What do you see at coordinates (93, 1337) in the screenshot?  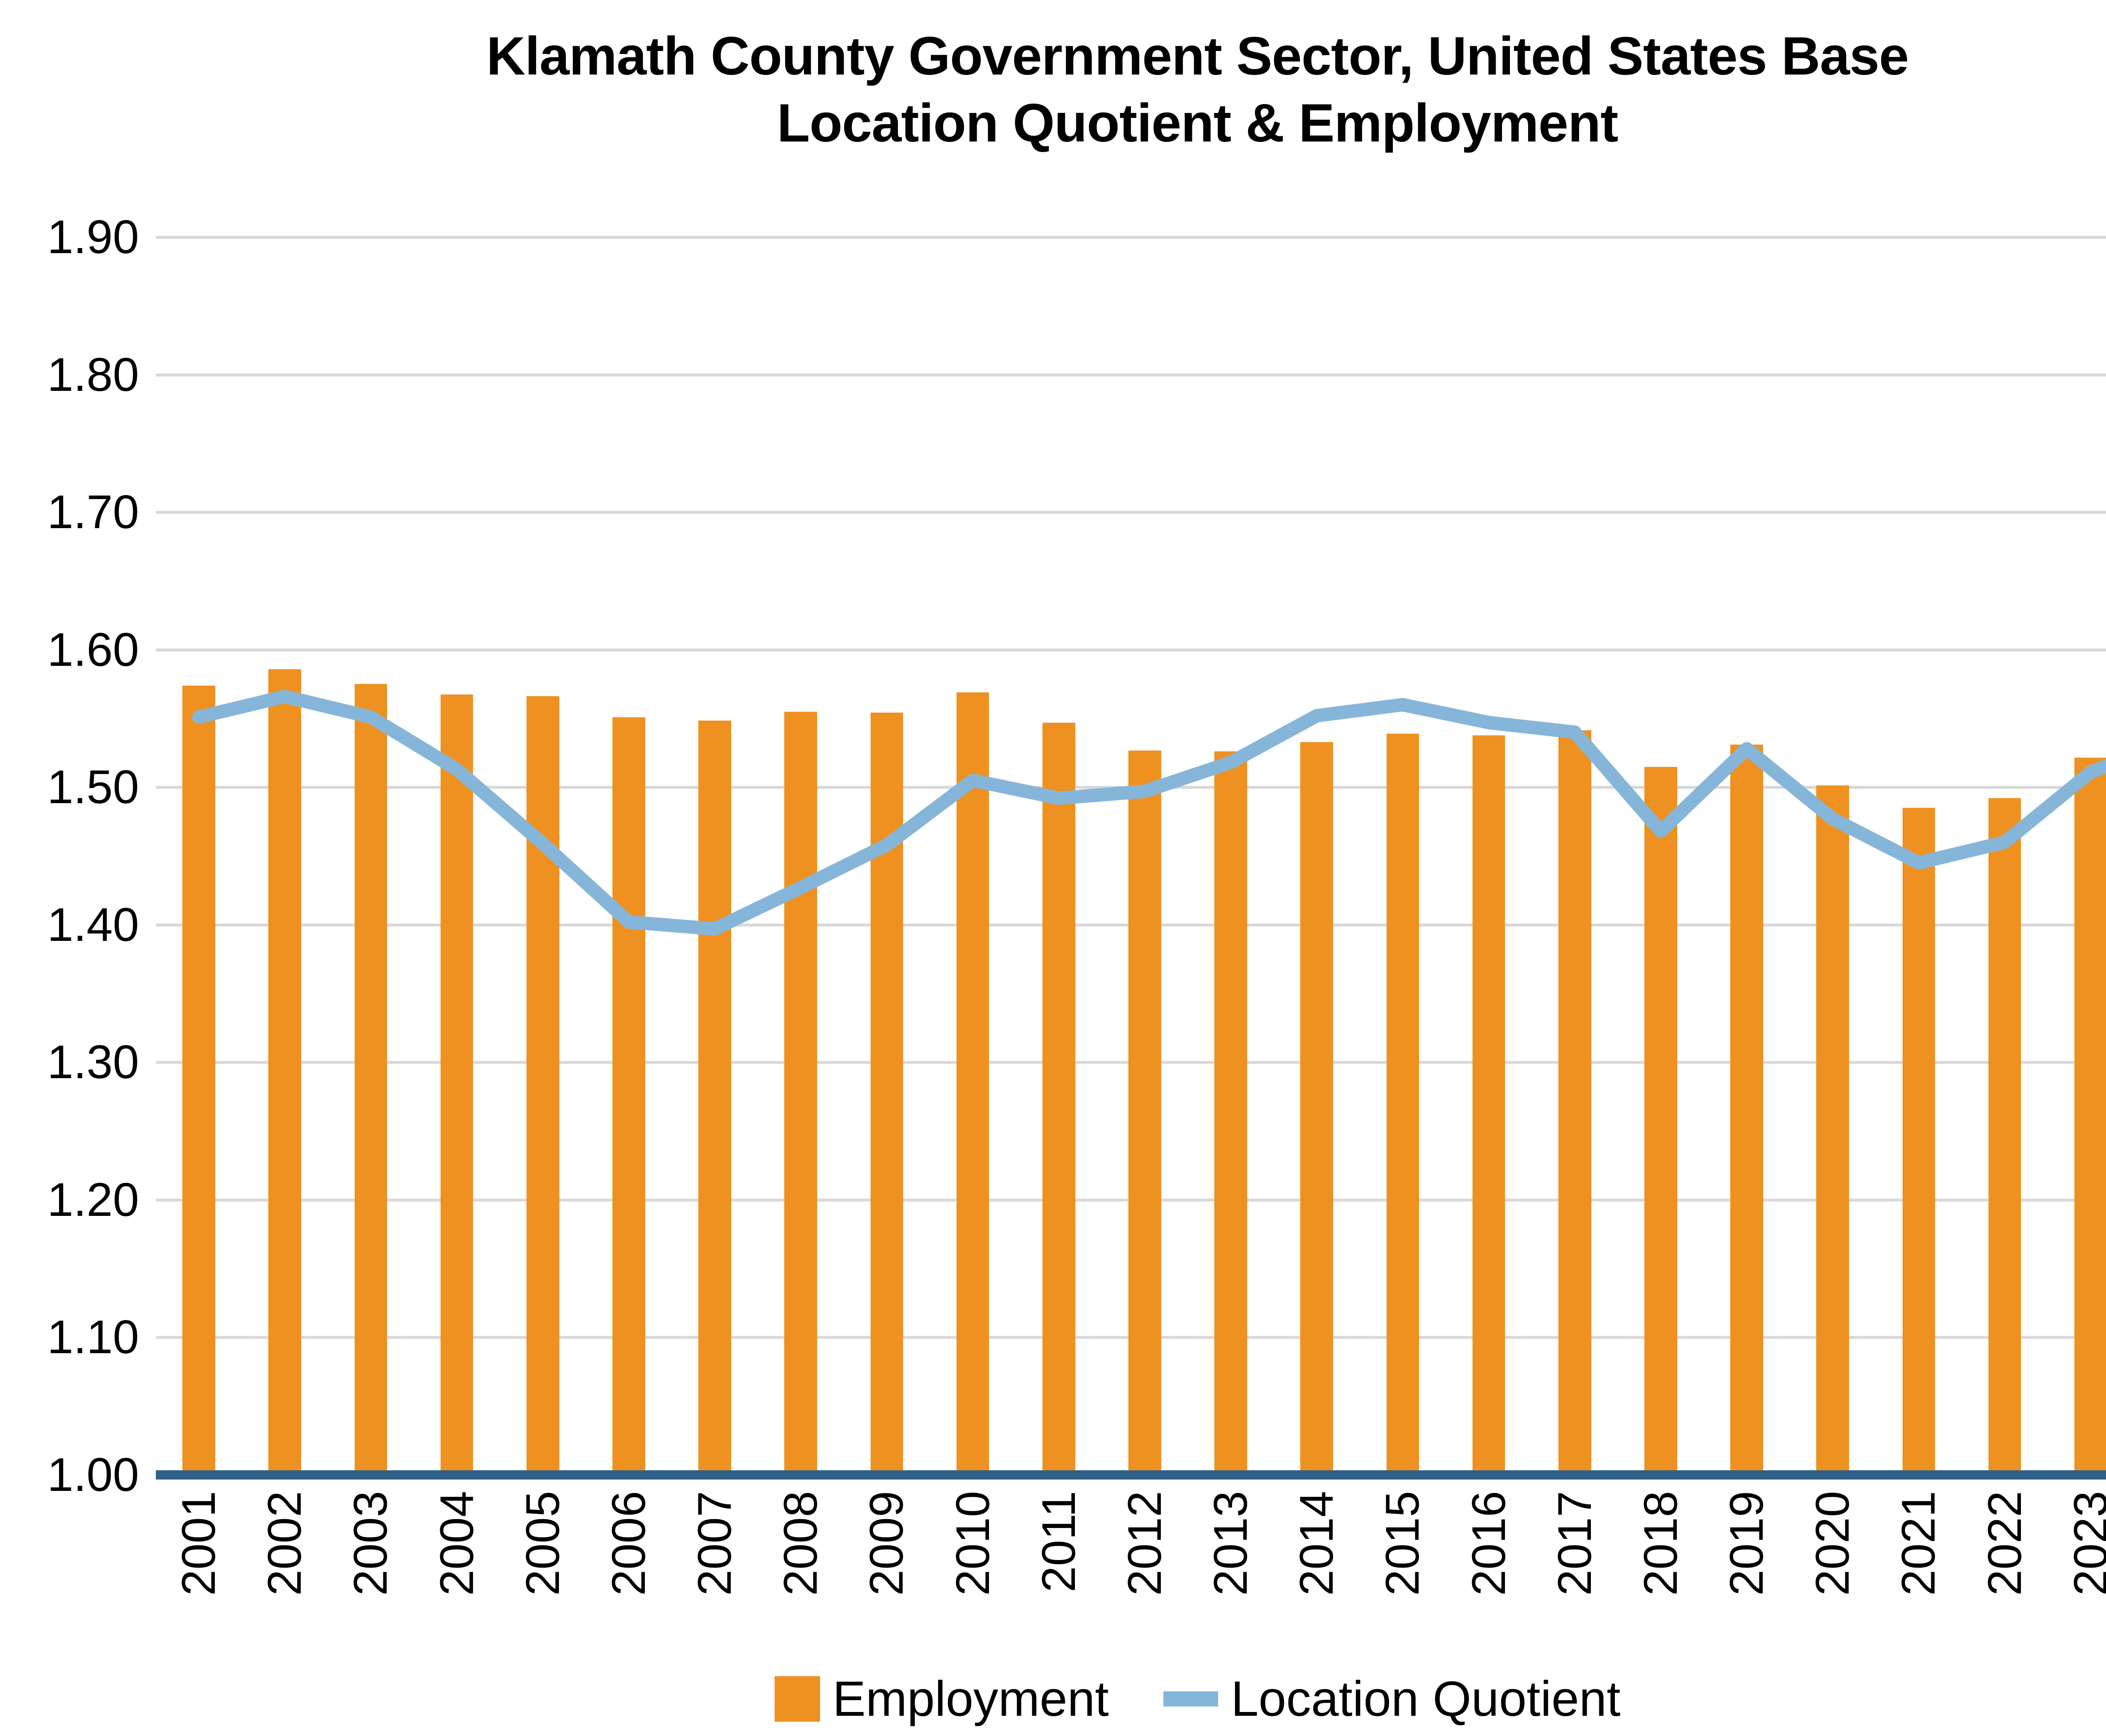 I see `y-axis-left-tick: 1.10` at bounding box center [93, 1337].